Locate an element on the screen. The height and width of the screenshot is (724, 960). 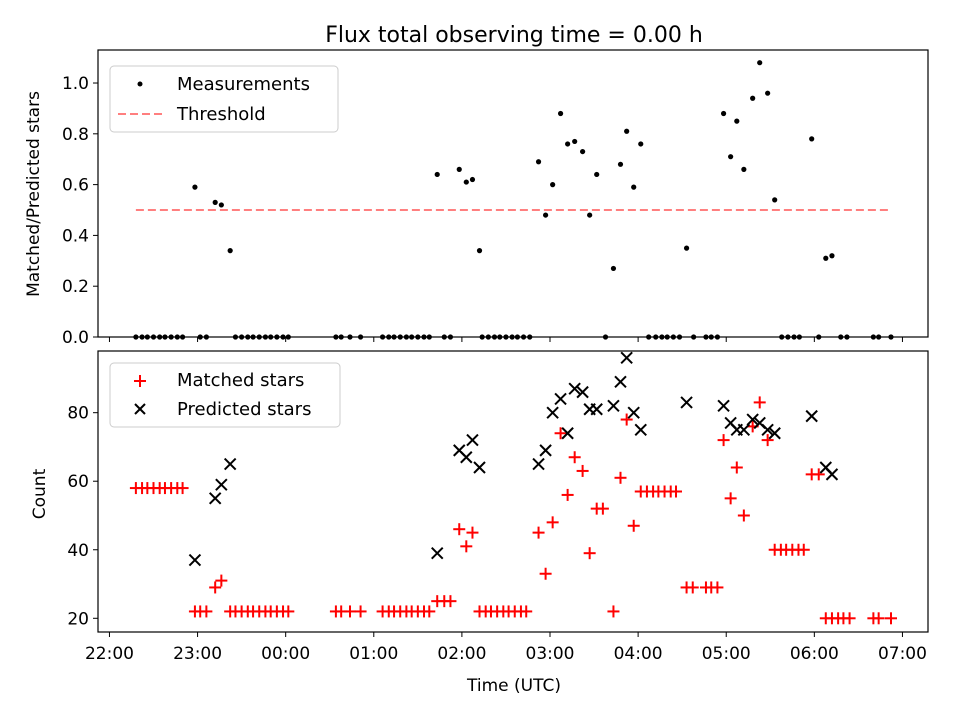
legend-predicted-marker is located at coordinates (140, 409).